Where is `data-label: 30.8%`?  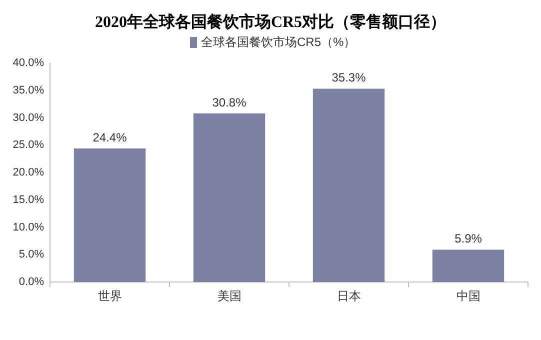 data-label: 30.8% is located at coordinates (229, 102).